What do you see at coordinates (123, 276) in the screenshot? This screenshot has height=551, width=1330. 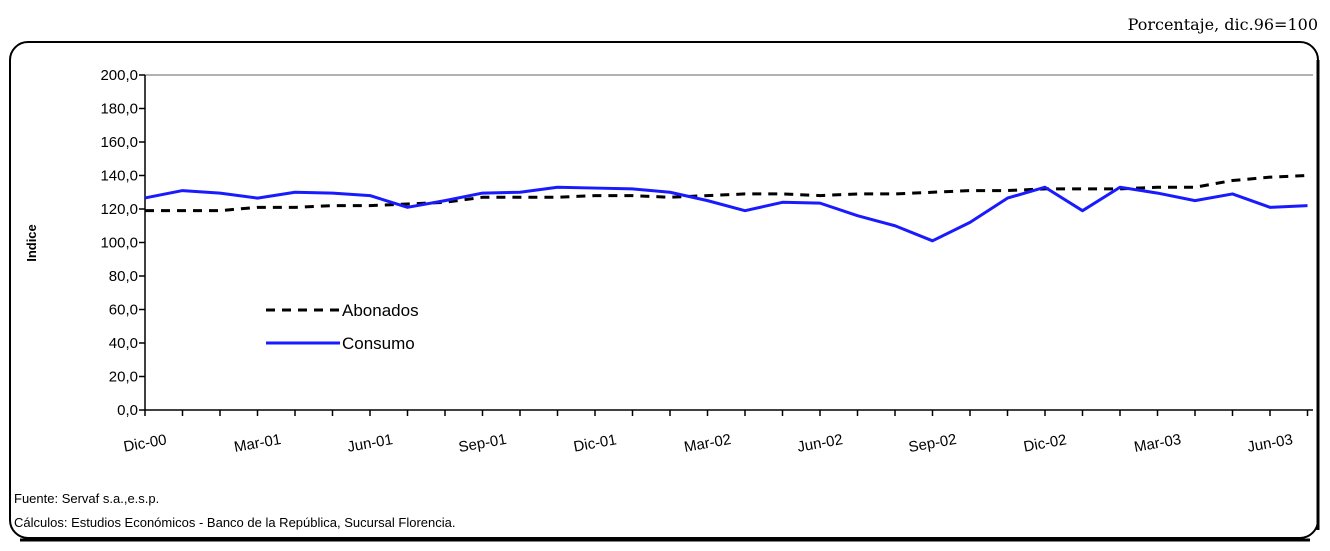 I see `y-tick-label: 80,0` at bounding box center [123, 276].